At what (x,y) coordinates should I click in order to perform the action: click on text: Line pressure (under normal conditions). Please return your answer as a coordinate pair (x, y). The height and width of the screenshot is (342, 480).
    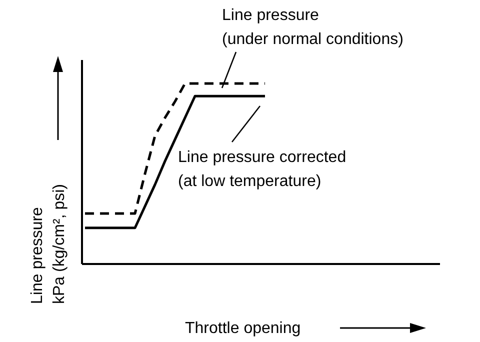
    Looking at the image, I should click on (313, 27).